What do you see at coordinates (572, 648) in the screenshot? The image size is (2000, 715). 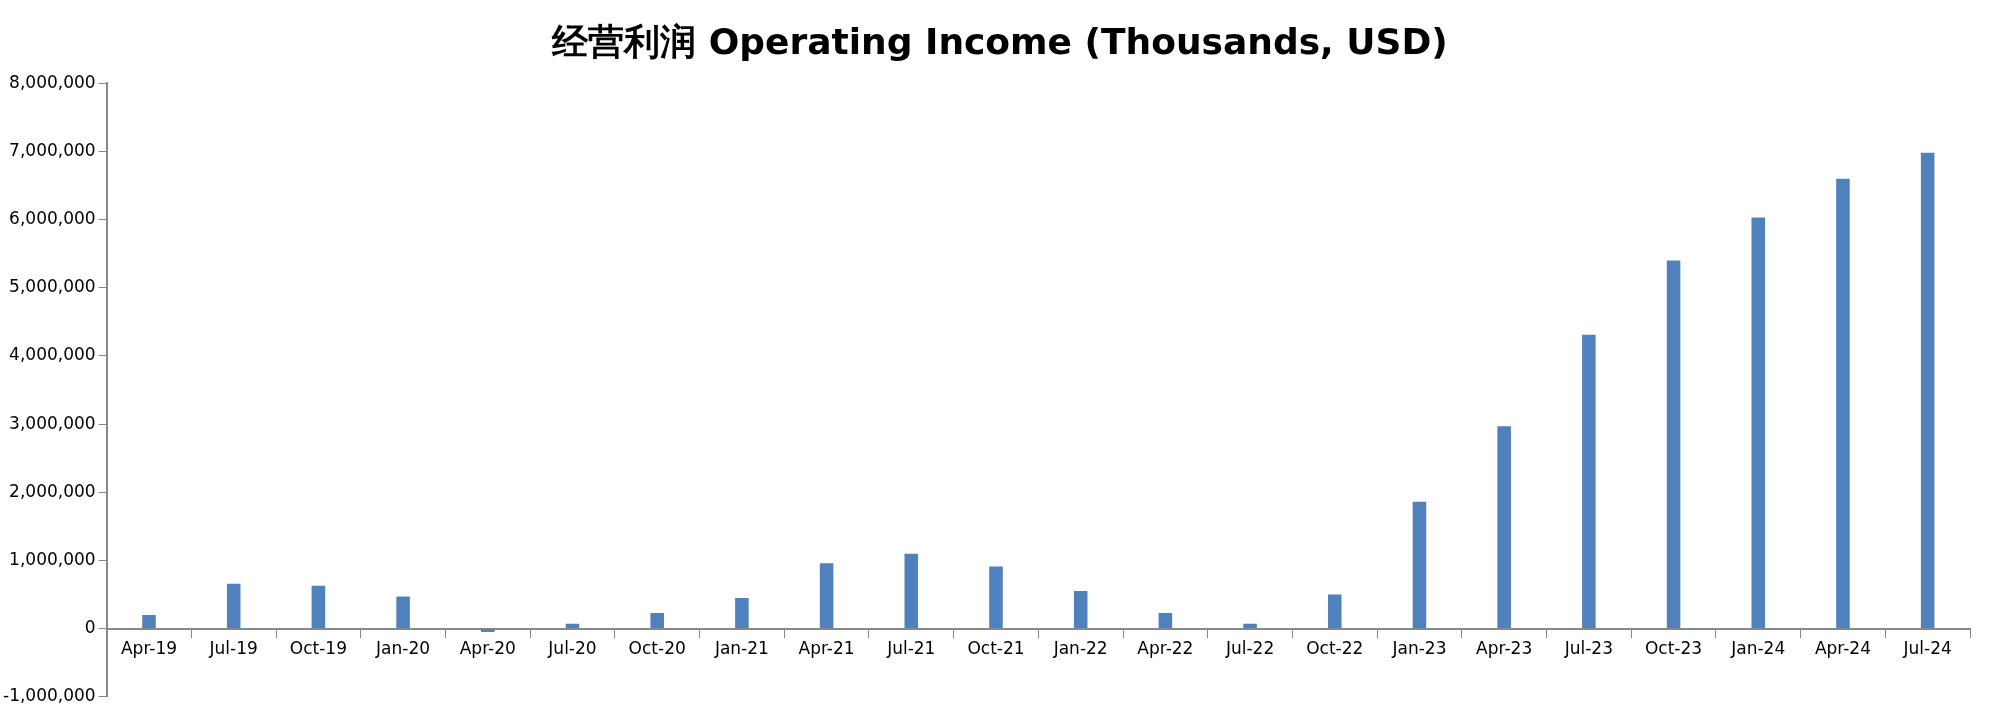 I see `x-tick-label: Jul-20` at bounding box center [572, 648].